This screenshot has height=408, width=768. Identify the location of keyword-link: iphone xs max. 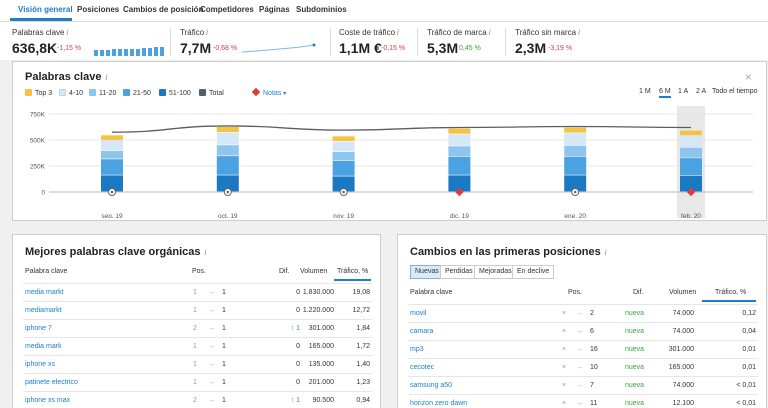
(48, 400).